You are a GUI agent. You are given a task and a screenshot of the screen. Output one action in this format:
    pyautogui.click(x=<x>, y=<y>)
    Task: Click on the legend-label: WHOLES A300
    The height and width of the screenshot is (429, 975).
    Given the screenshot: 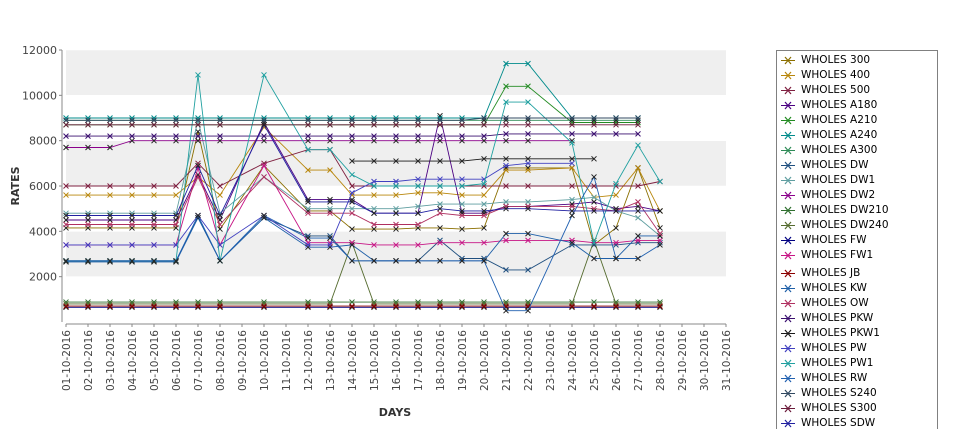 What is the action you would take?
    pyautogui.click(x=839, y=150)
    